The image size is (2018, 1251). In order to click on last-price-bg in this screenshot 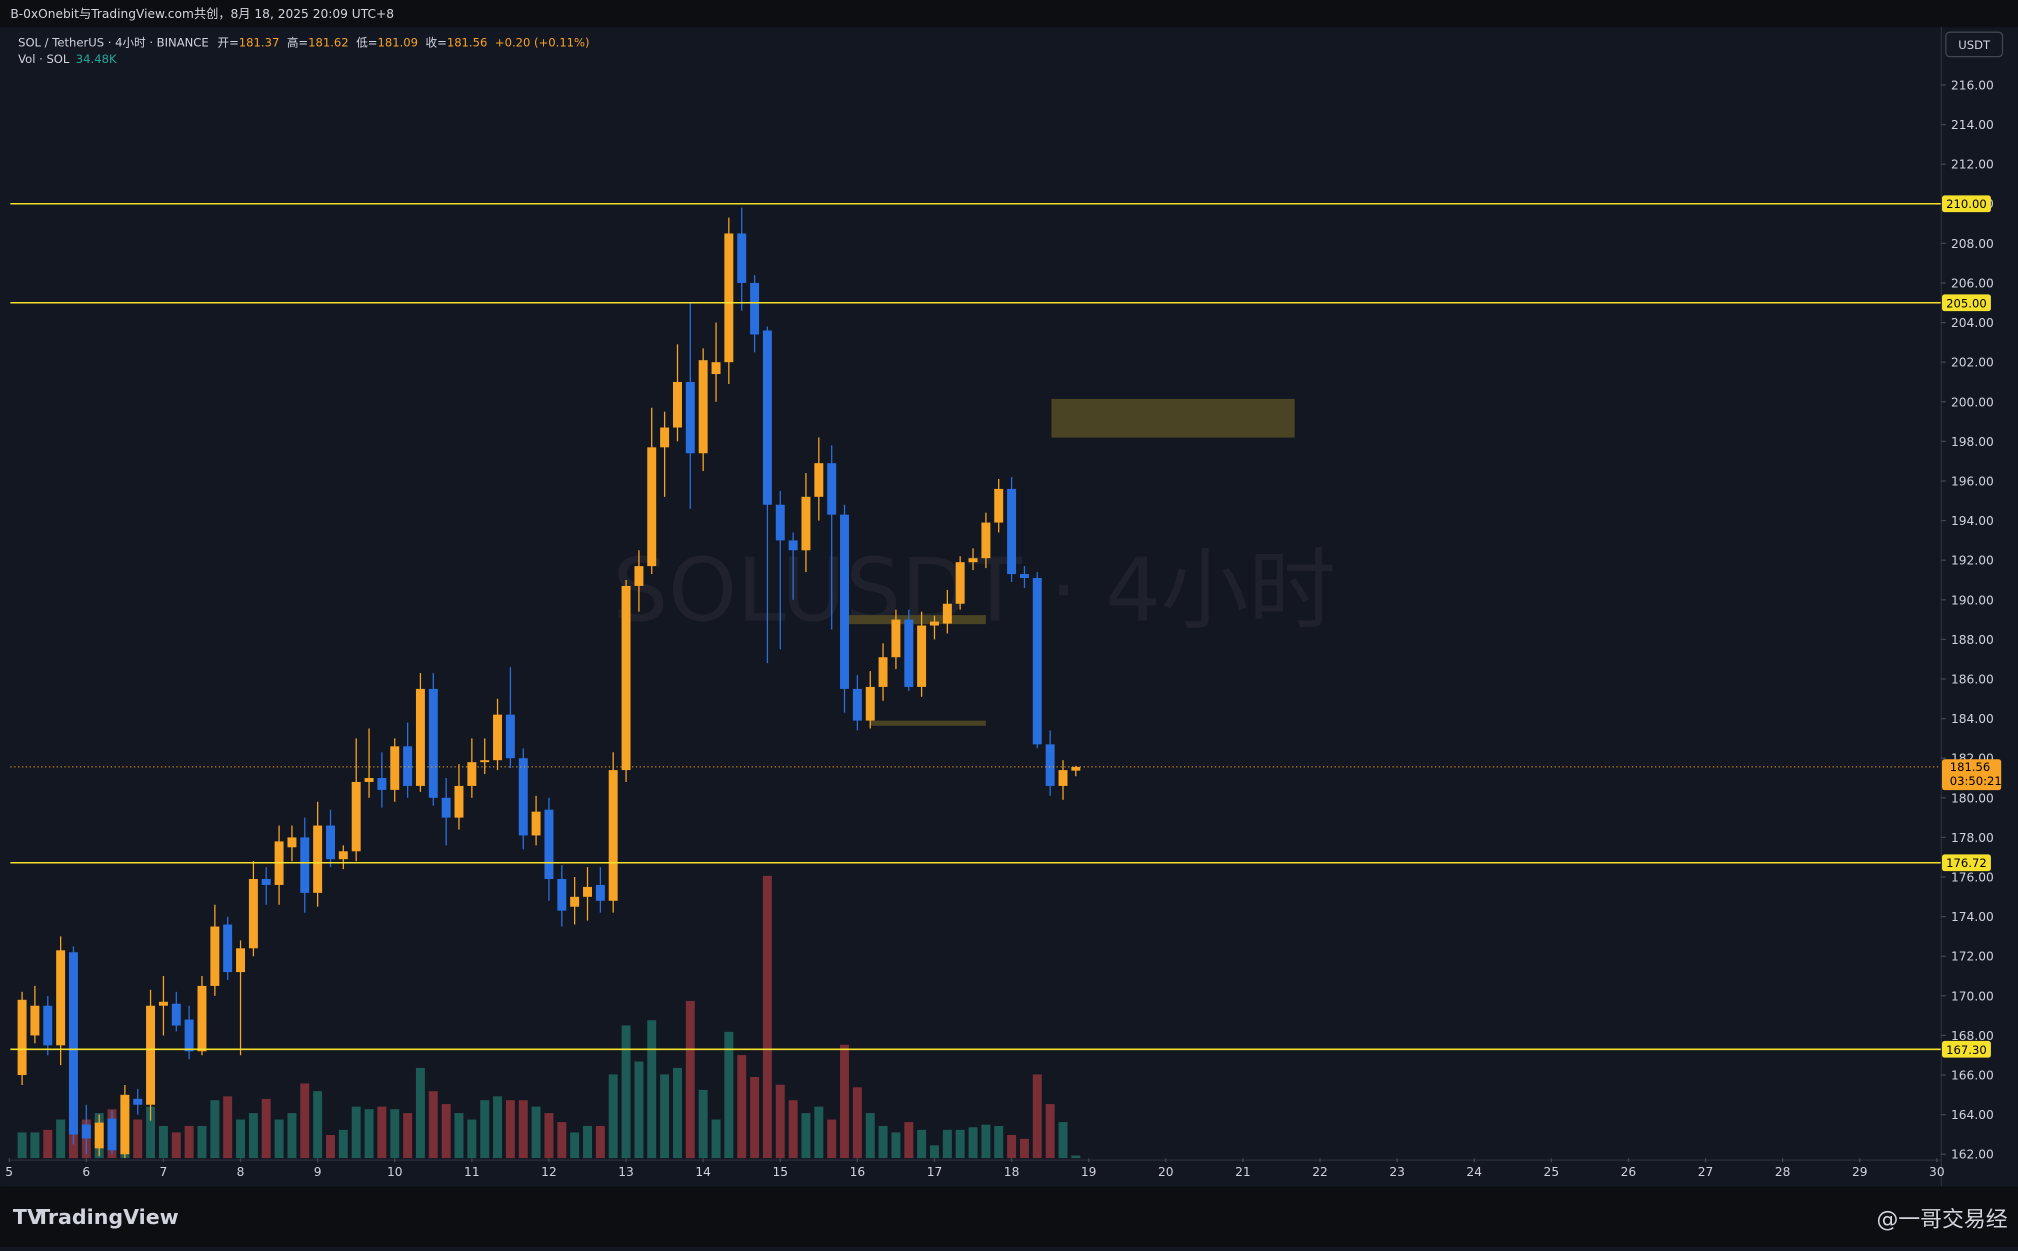, I will do `click(1971, 775)`.